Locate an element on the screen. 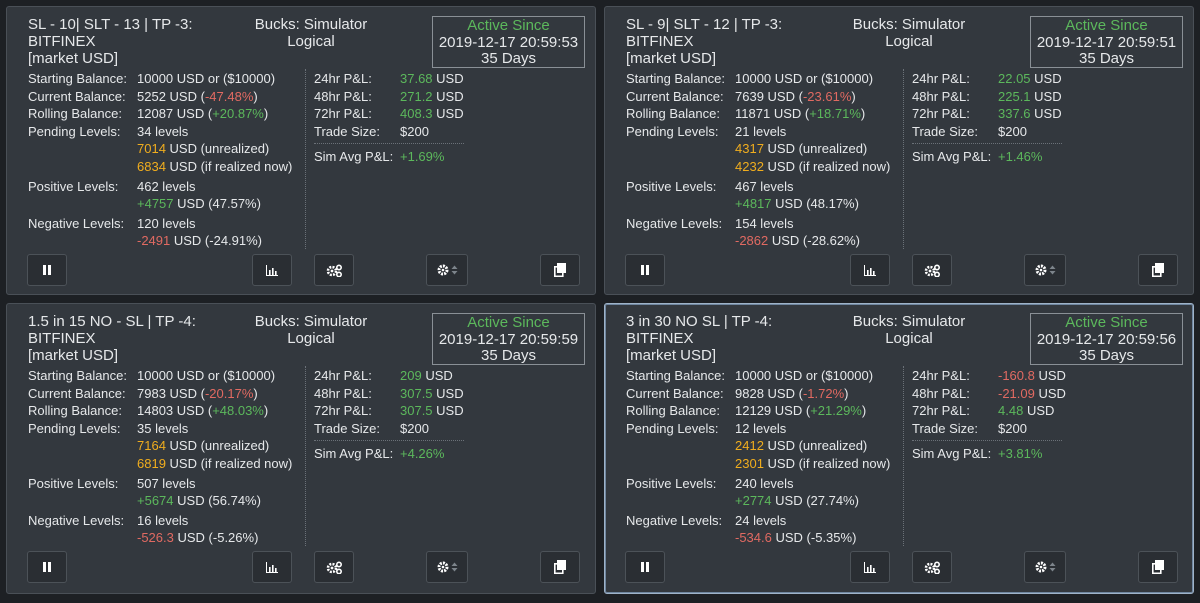  positive-value: +2774 is located at coordinates (753, 501).